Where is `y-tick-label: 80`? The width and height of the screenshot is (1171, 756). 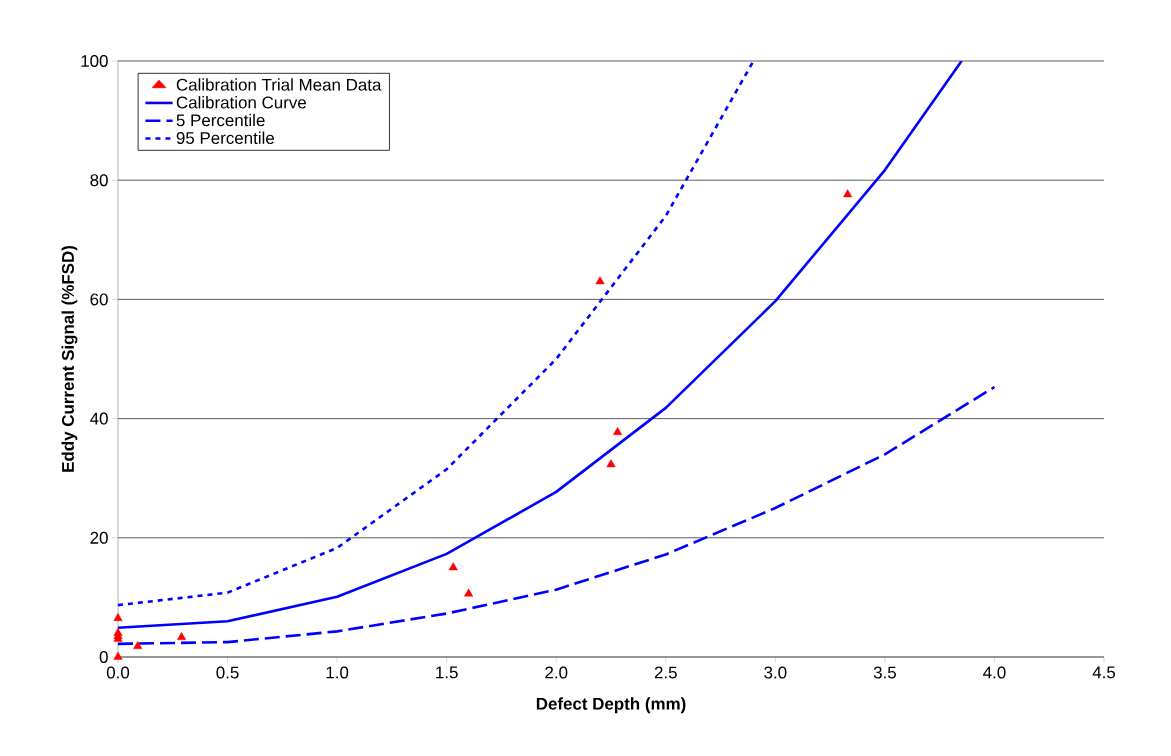
y-tick-label: 80 is located at coordinates (99, 180).